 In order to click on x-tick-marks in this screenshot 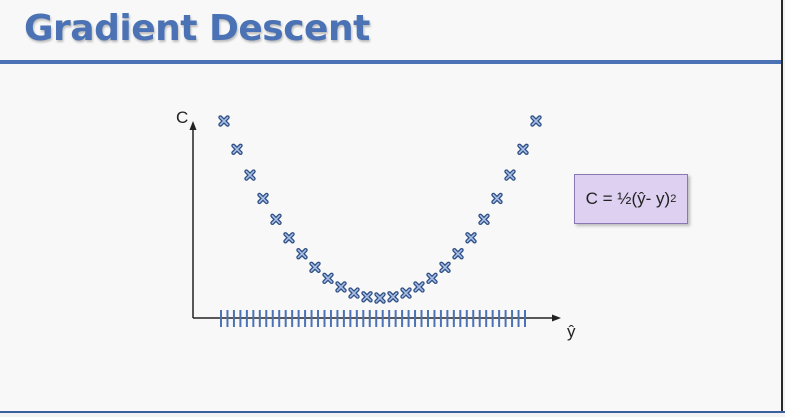, I will do `click(373, 318)`.